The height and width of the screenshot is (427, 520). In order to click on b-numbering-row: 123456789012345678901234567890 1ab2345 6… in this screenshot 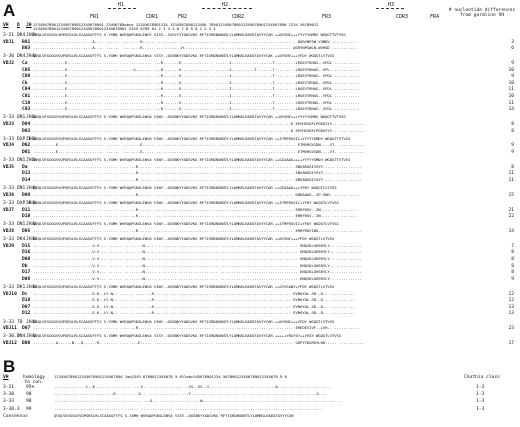, I will do `click(170, 376)`.